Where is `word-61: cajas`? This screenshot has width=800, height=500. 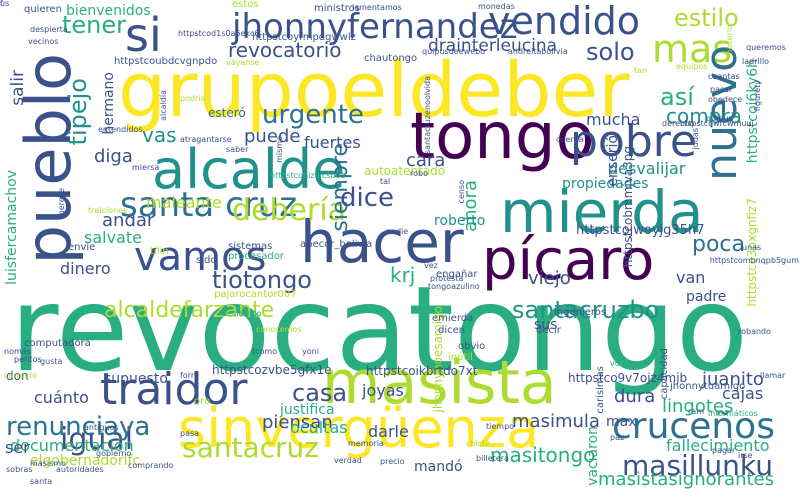
word-61: cajas is located at coordinates (743, 393).